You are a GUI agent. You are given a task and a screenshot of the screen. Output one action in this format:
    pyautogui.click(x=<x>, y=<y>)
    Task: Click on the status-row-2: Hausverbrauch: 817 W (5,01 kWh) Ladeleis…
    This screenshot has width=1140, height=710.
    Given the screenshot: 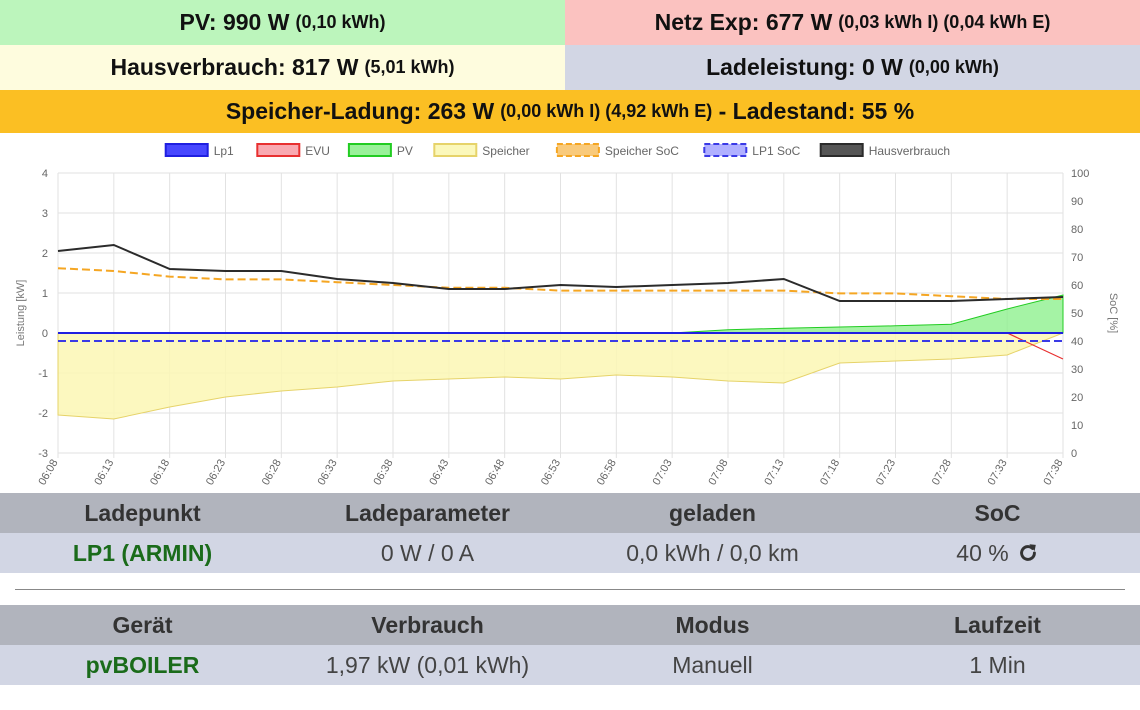 What is the action you would take?
    pyautogui.click(x=570, y=67)
    